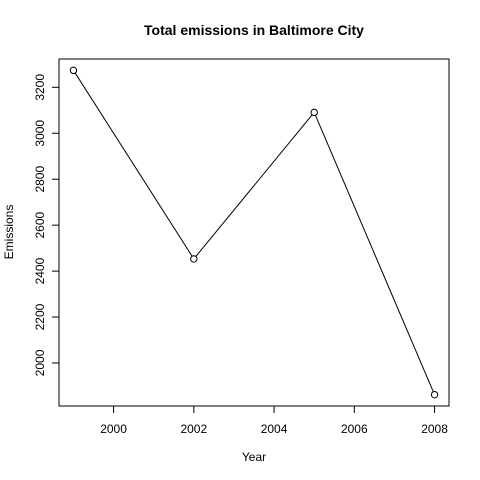 This screenshot has height=480, width=480. I want to click on y-axis: 2000 2200 2400 2600 2800 3000 3200, so click(46, 225).